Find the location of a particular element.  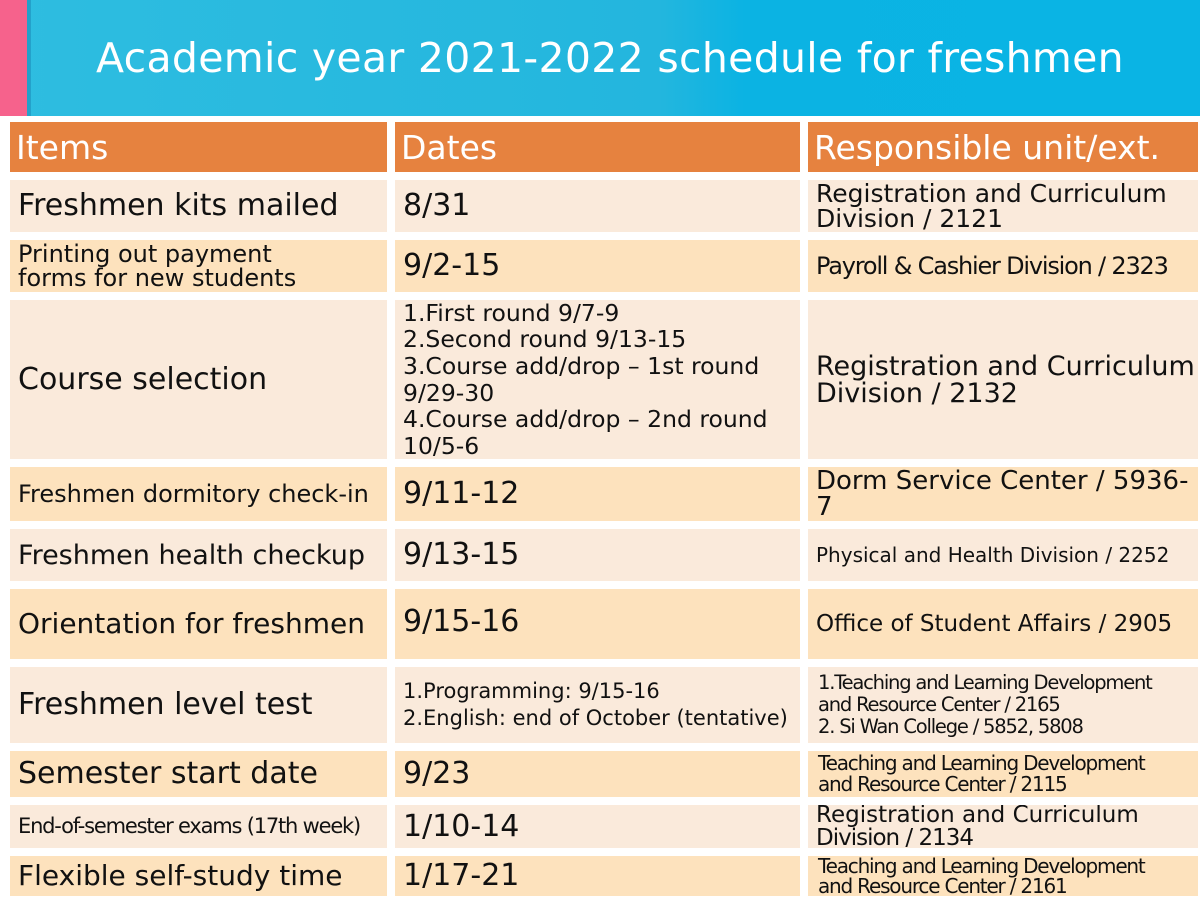

unit-line: Division / 2132 is located at coordinates (917, 393).